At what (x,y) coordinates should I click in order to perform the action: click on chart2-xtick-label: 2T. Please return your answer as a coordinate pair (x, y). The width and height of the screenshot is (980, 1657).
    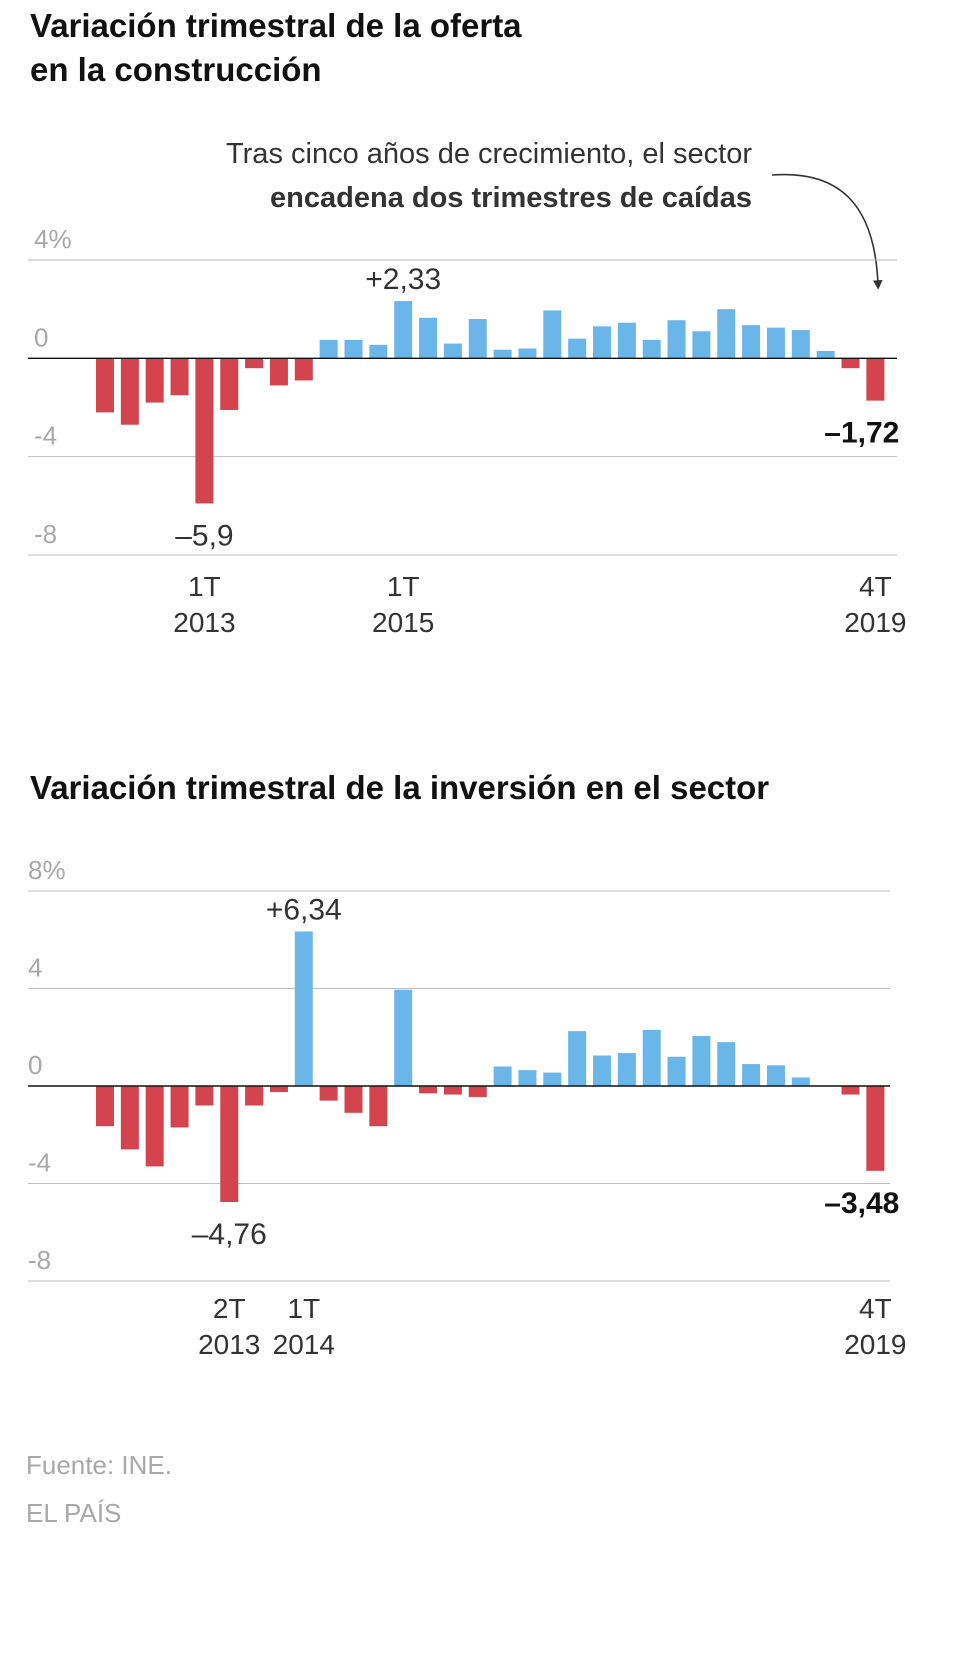
    Looking at the image, I should click on (229, 1308).